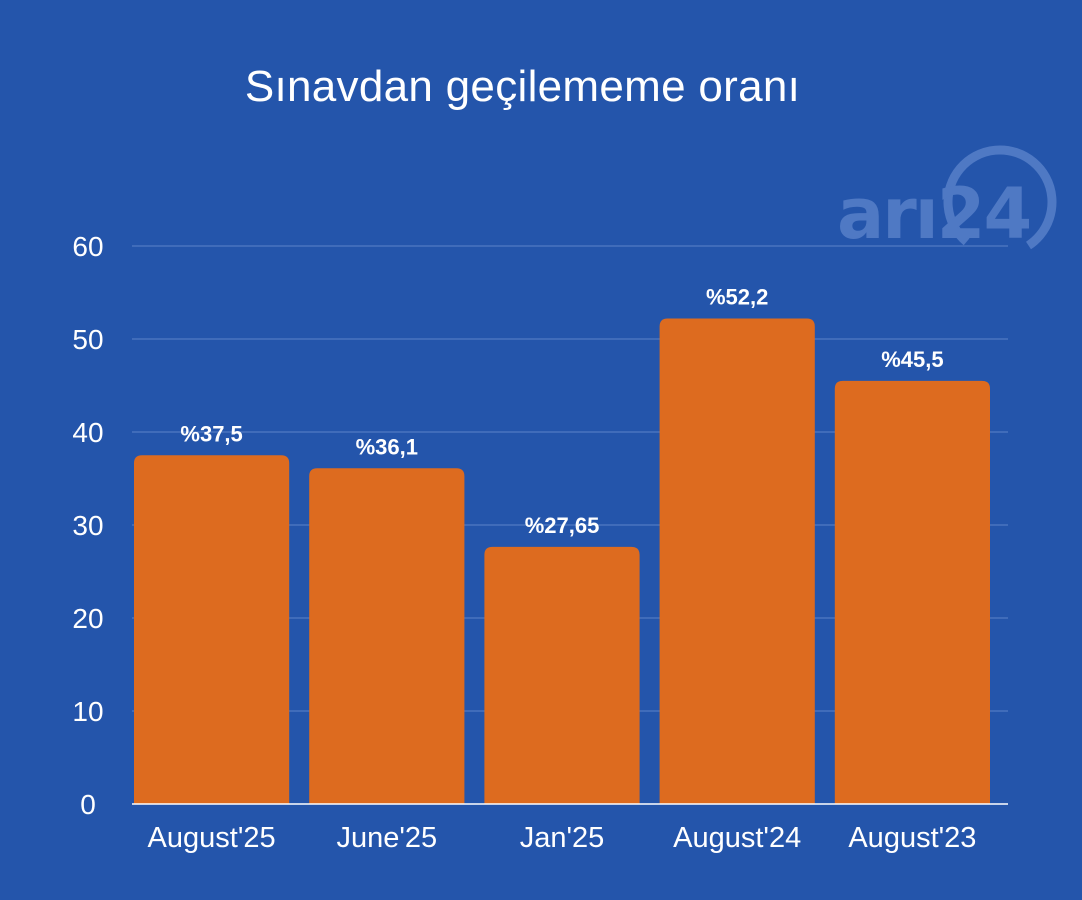  I want to click on logo-text: arı24, so click(933, 214).